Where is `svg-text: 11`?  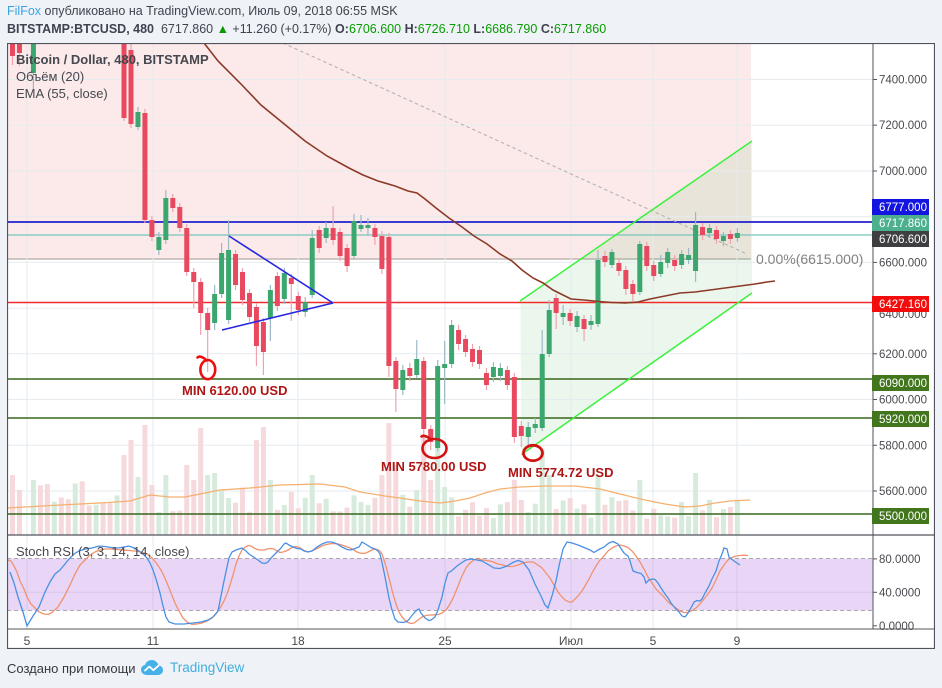
svg-text: 11 is located at coordinates (153, 641).